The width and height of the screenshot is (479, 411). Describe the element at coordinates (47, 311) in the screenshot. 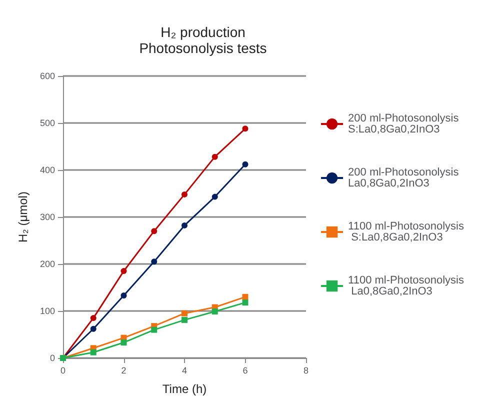

I see `y-tick-label: 100` at that location.